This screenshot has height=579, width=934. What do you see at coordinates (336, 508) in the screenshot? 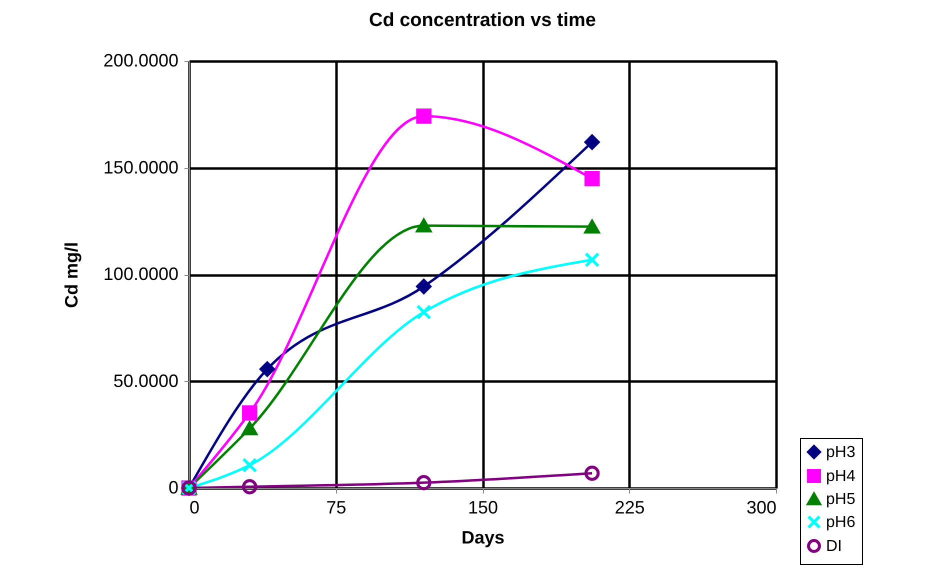
I see `x-tick-label: 75` at bounding box center [336, 508].